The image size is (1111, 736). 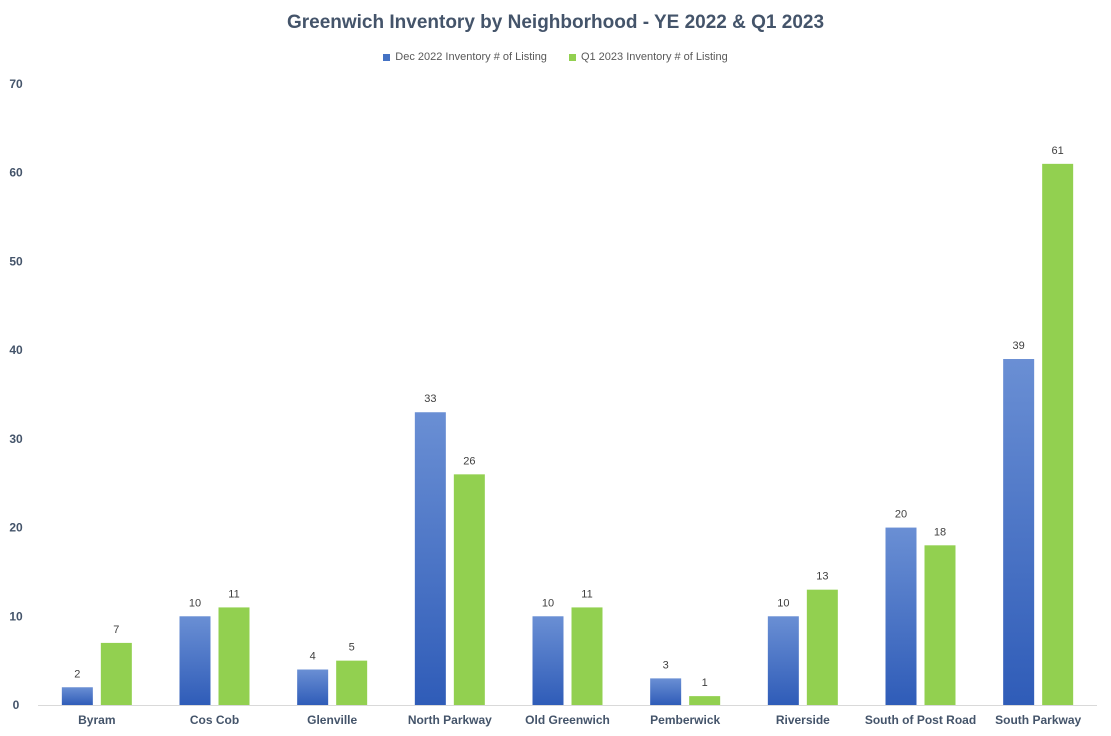 I want to click on legend-item-dec-2022: Dec 2022 Inventory # of Listing, so click(x=465, y=57).